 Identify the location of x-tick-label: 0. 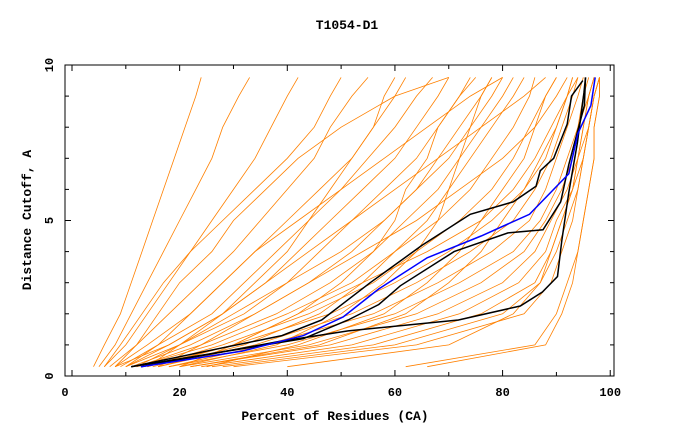
(64, 393).